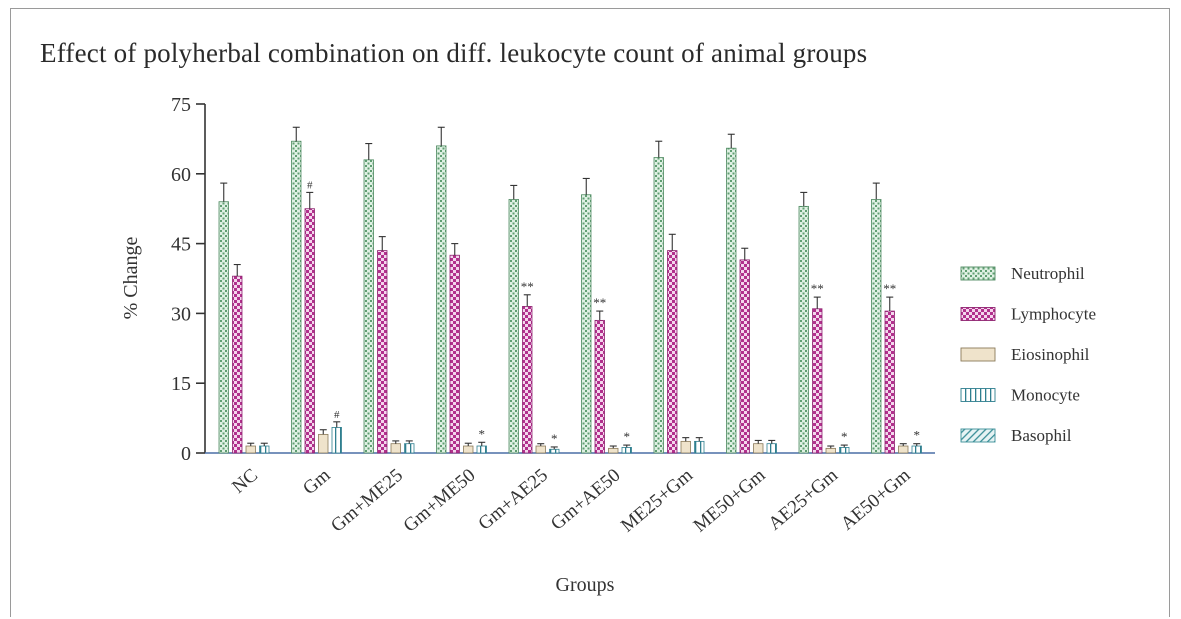 Image resolution: width=1181 pixels, height=619 pixels. Describe the element at coordinates (367, 501) in the screenshot. I see `x-tick-label: Gm+ME25` at that location.